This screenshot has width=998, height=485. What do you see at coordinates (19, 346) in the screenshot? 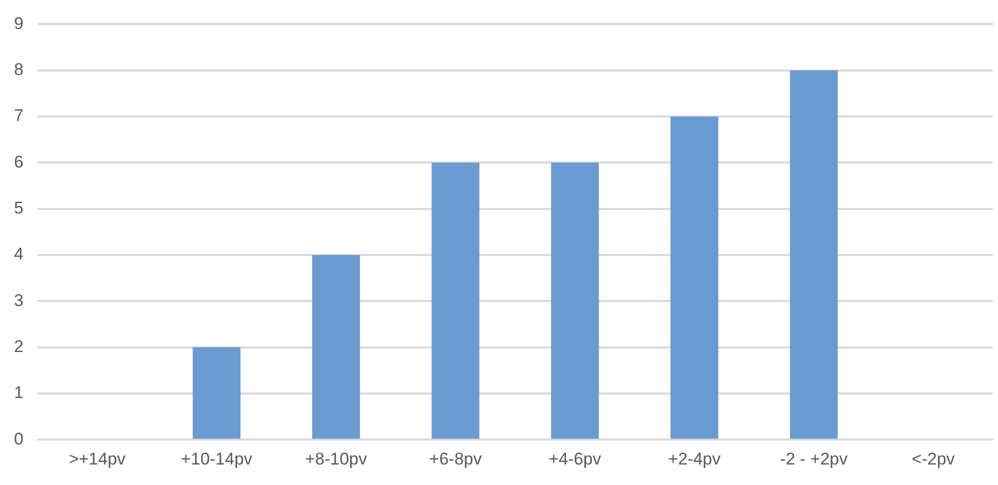
I see `y-tick-label: 2` at bounding box center [19, 346].